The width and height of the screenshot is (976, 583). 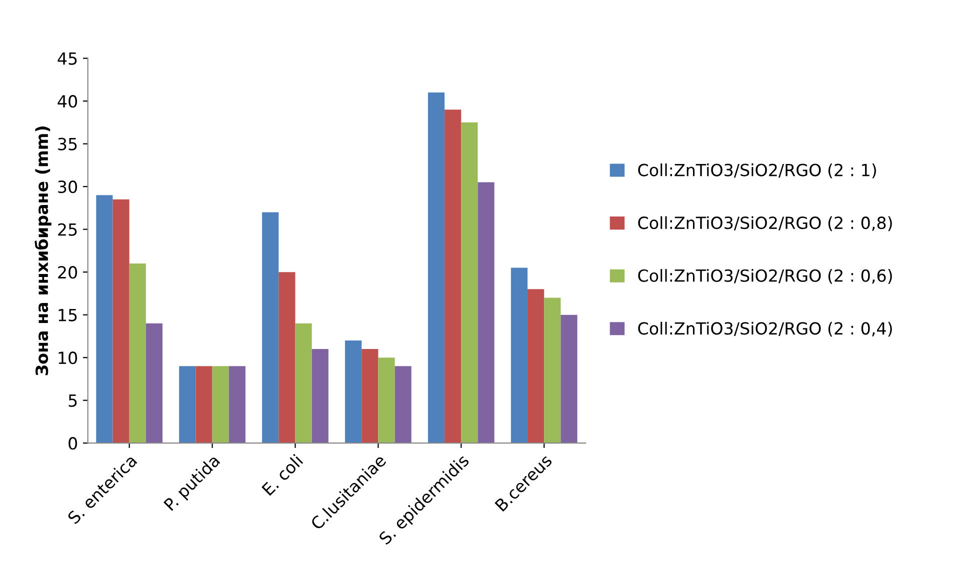 I want to click on legend-label: Coll:ZnTiO3/SiO2/RGO (2 : 0,6), so click(x=765, y=276).